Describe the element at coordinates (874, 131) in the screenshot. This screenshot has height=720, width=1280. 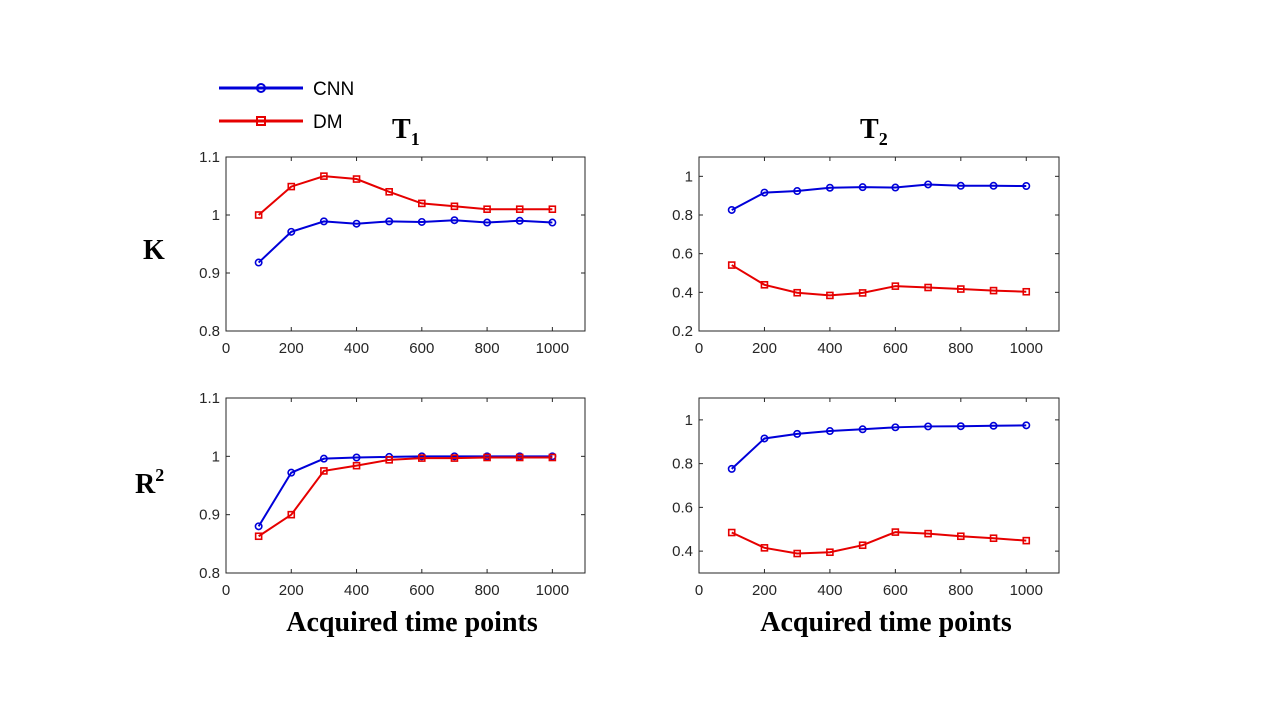
I see `column-title-t2: T2` at that location.